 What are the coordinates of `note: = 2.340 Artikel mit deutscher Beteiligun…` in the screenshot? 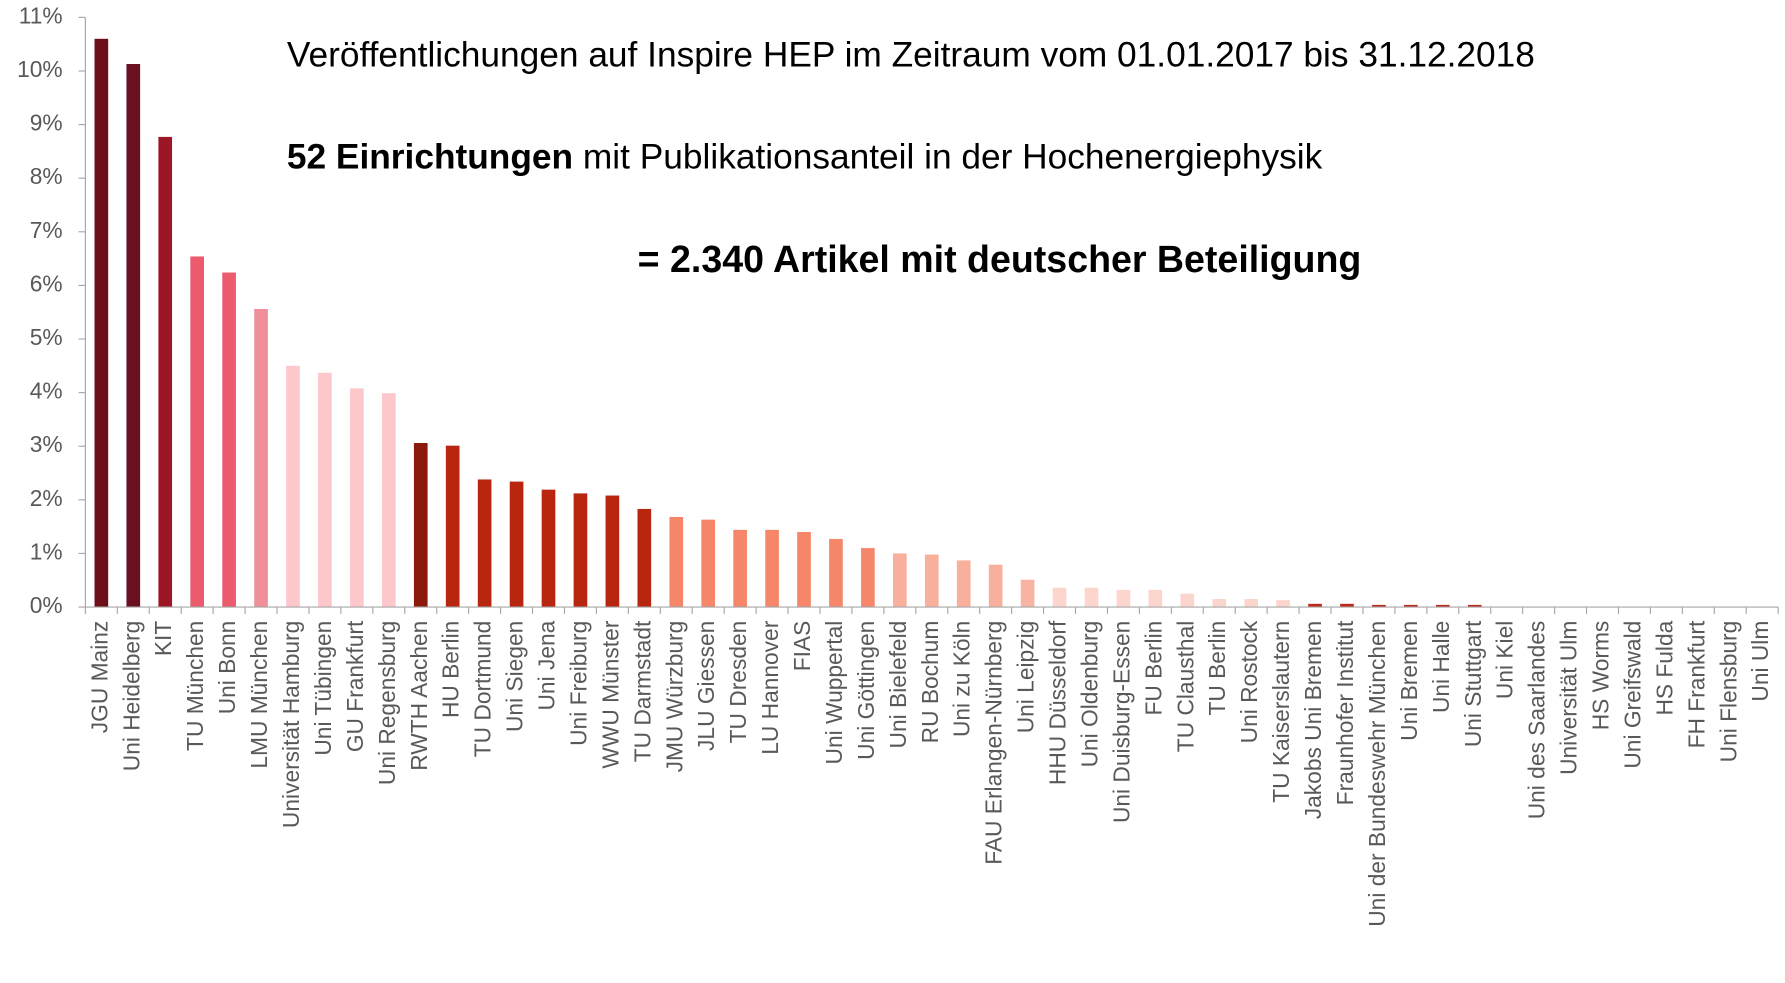 It's located at (1000, 259).